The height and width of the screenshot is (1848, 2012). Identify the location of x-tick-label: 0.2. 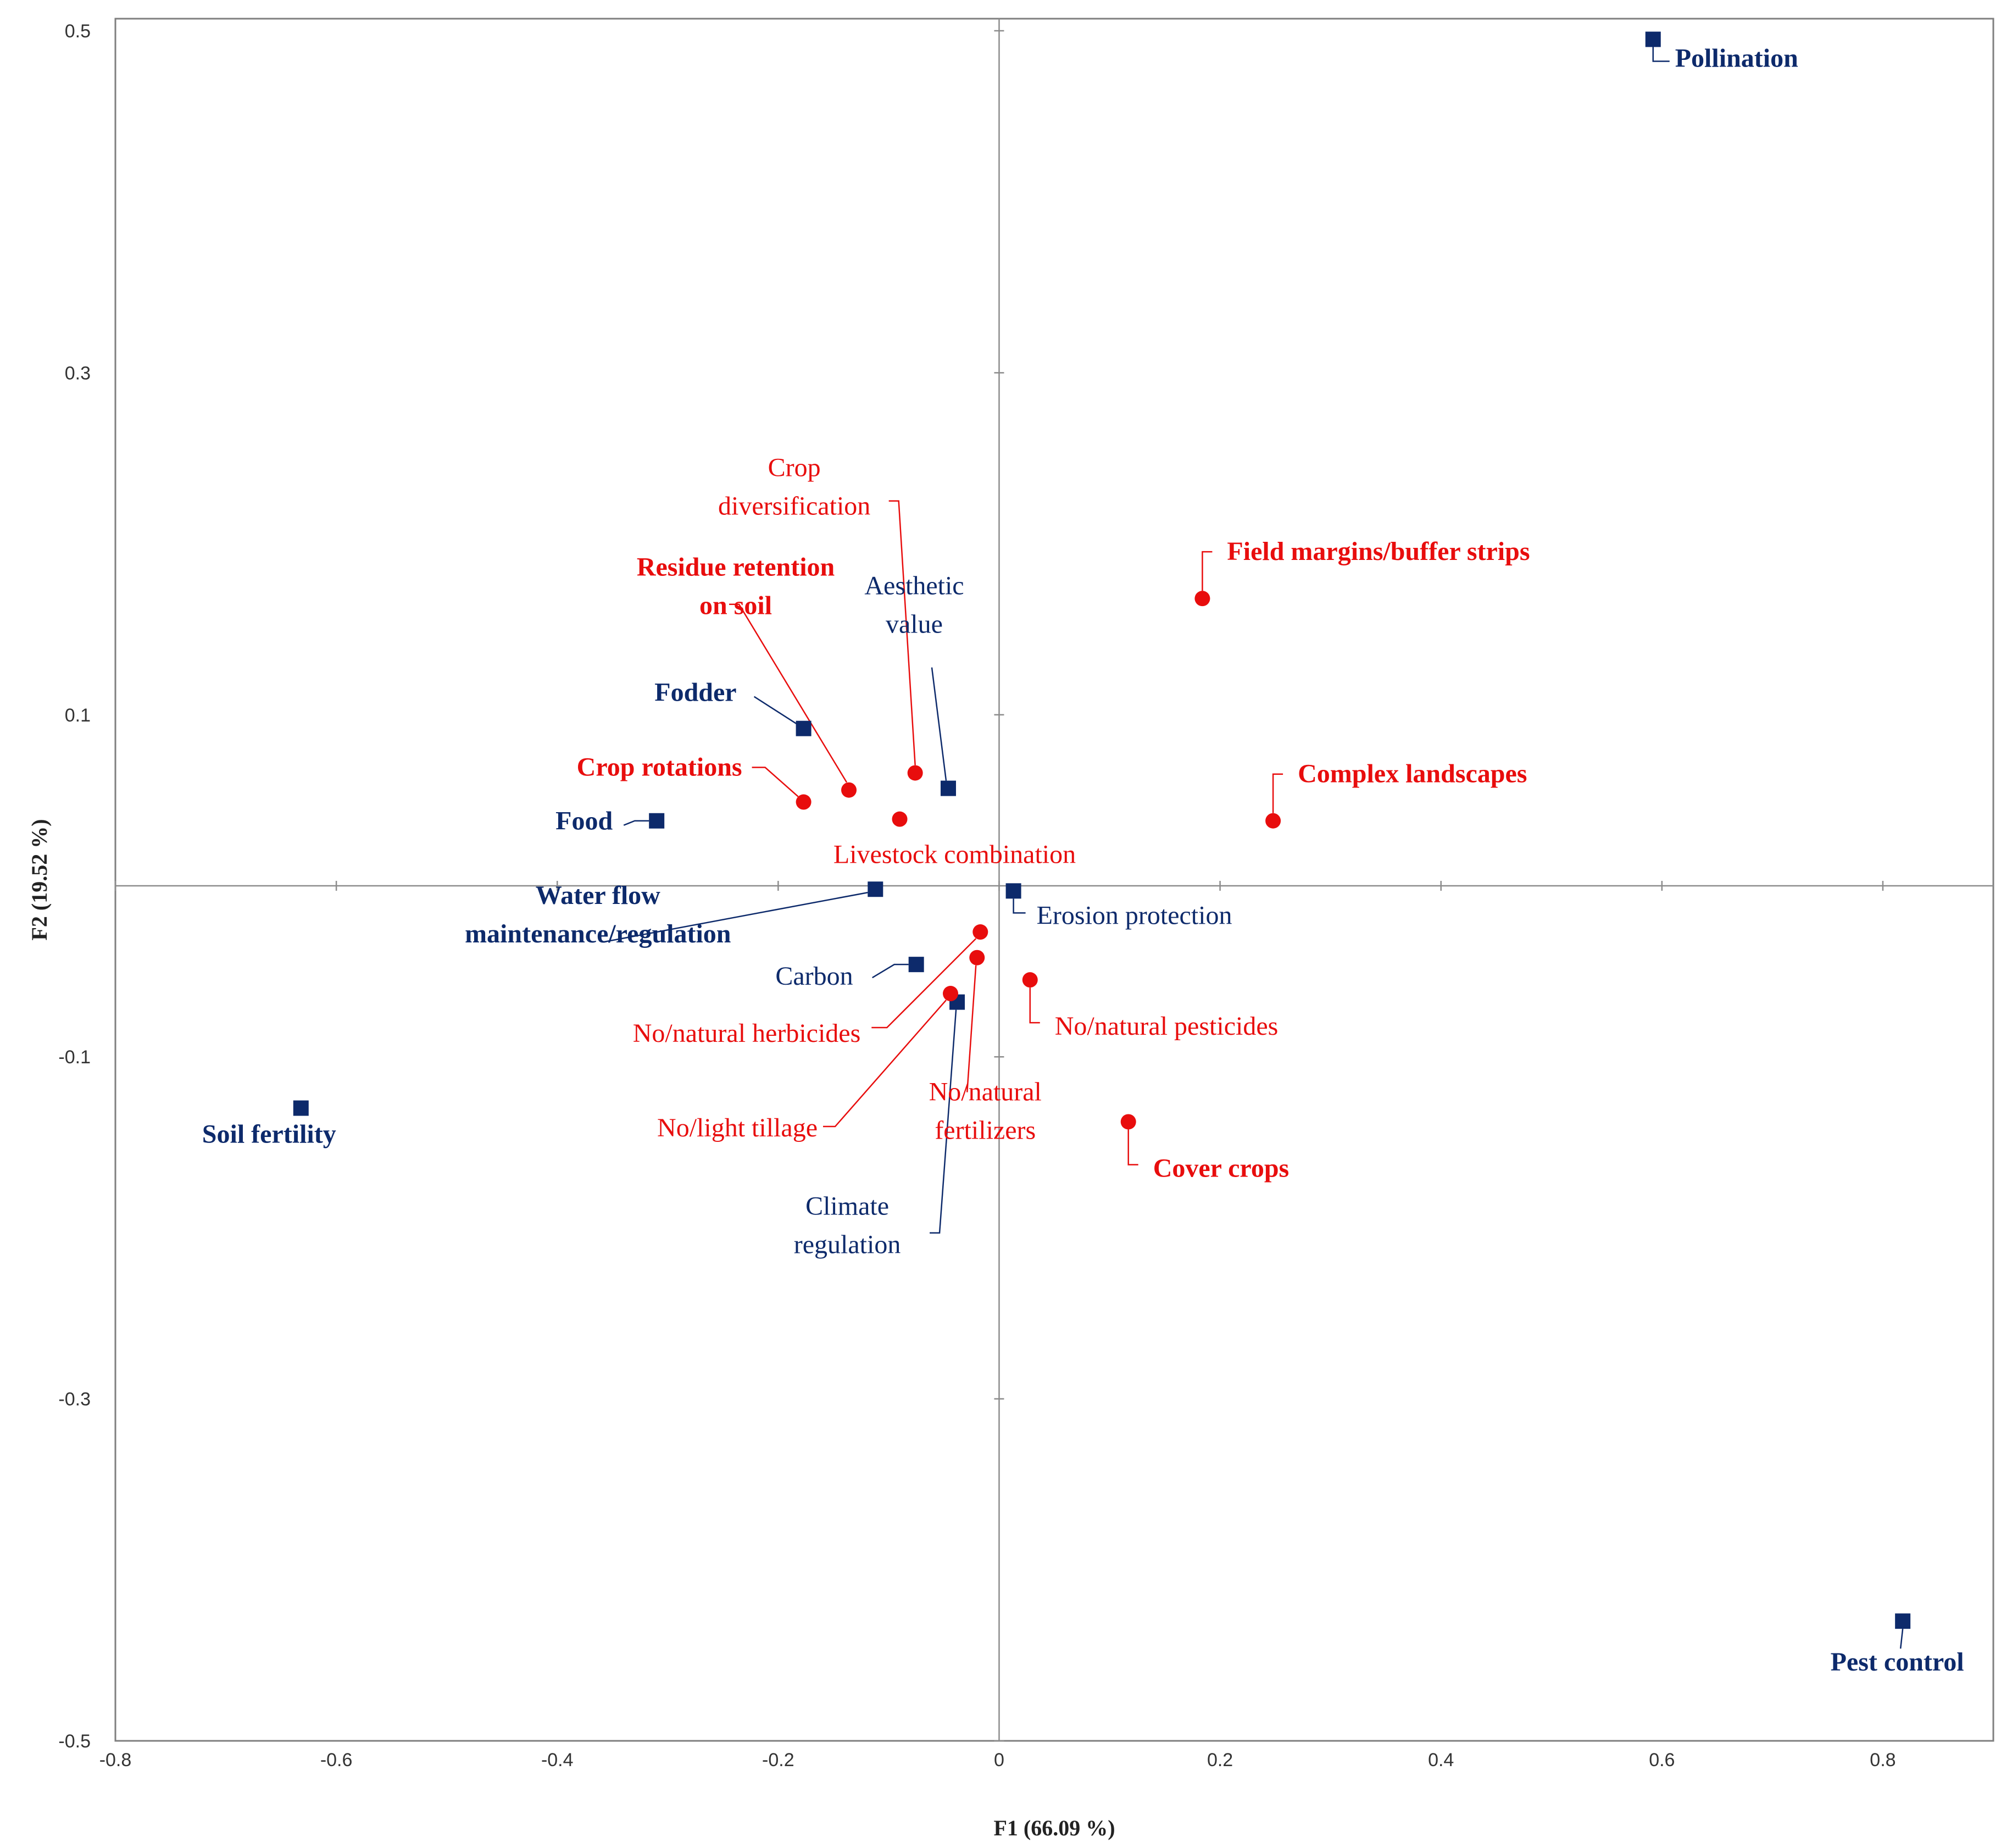
(1220, 1760).